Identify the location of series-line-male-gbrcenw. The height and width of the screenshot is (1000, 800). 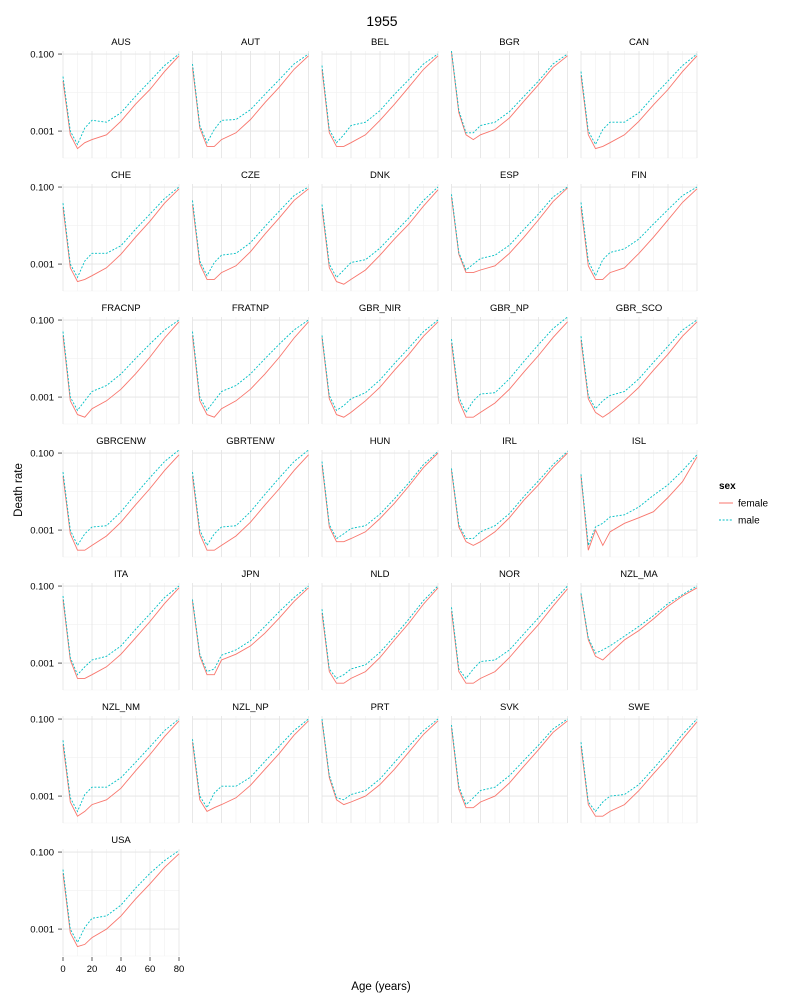
(121, 498).